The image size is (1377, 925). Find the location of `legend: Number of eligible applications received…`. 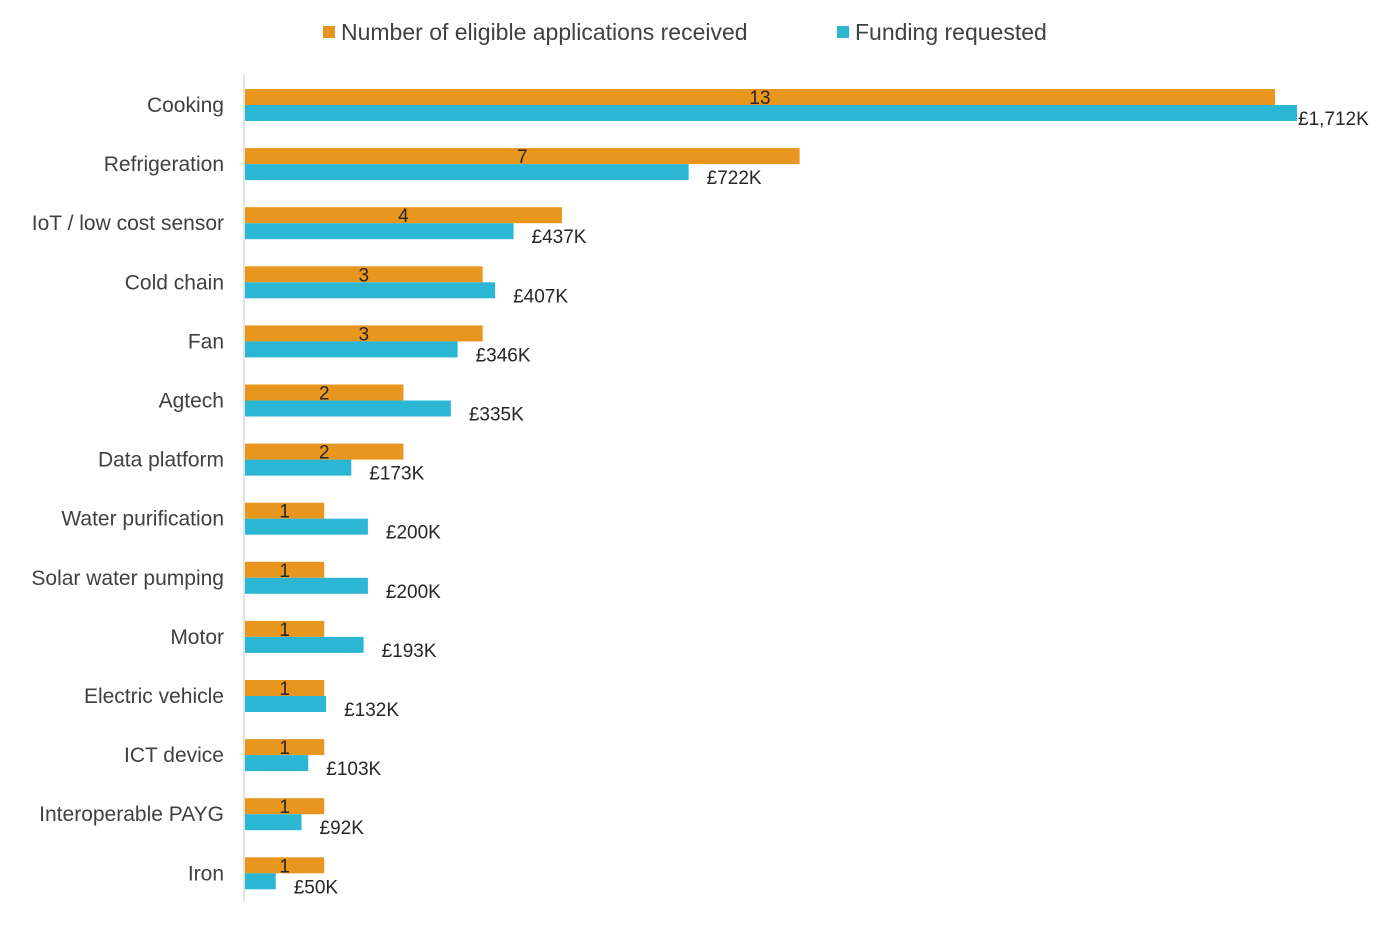

legend: Number of eligible applications received… is located at coordinates (685, 32).